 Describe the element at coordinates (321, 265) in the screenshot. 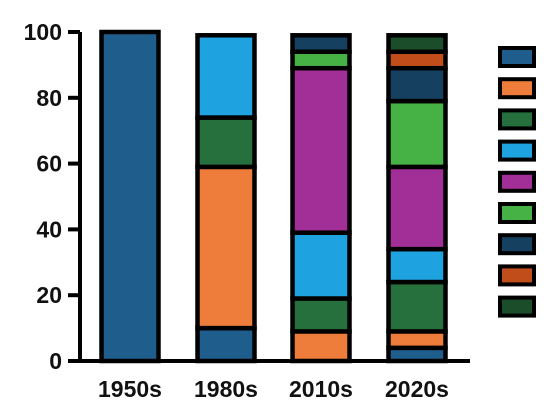

I see `bar-segment-2010s-s4` at that location.